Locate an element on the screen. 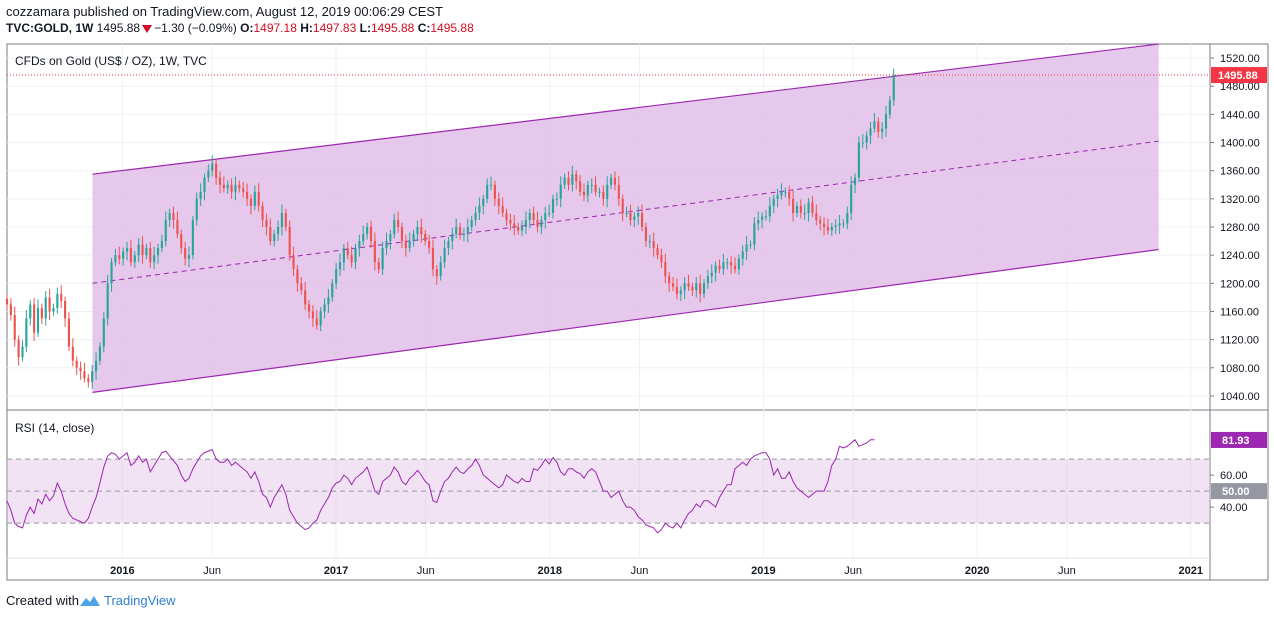 The width and height of the screenshot is (1274, 618). author-name: cozzamara is located at coordinates (38, 11).